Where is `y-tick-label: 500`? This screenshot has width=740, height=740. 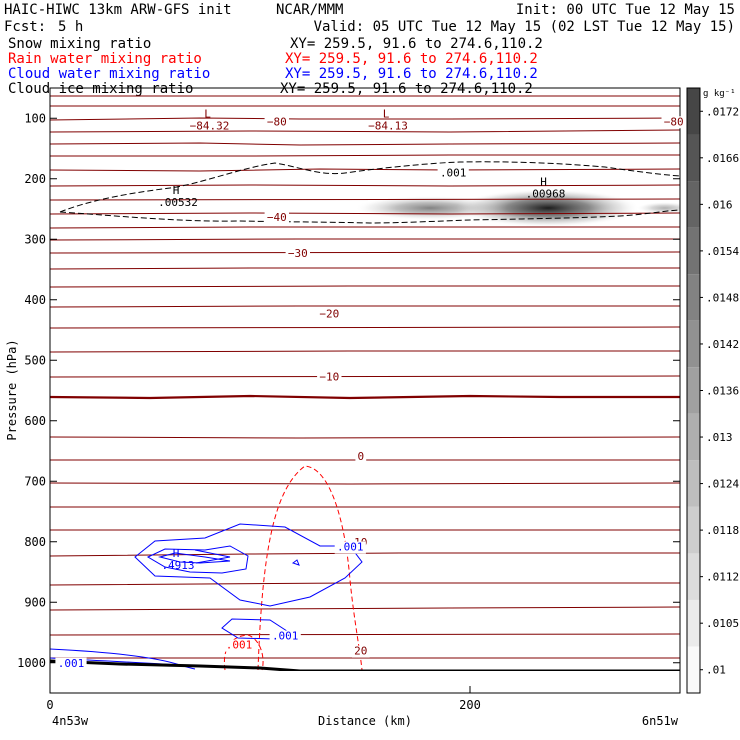 y-tick-label: 500 is located at coordinates (35, 360).